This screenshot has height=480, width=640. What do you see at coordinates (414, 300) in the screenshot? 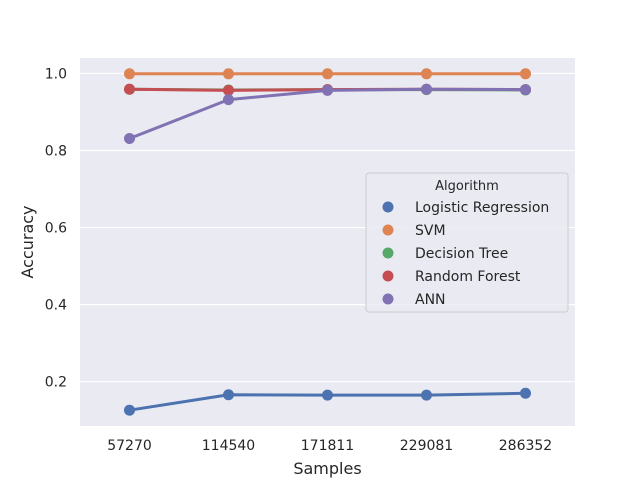
I see `legend-item: ANN` at bounding box center [414, 300].